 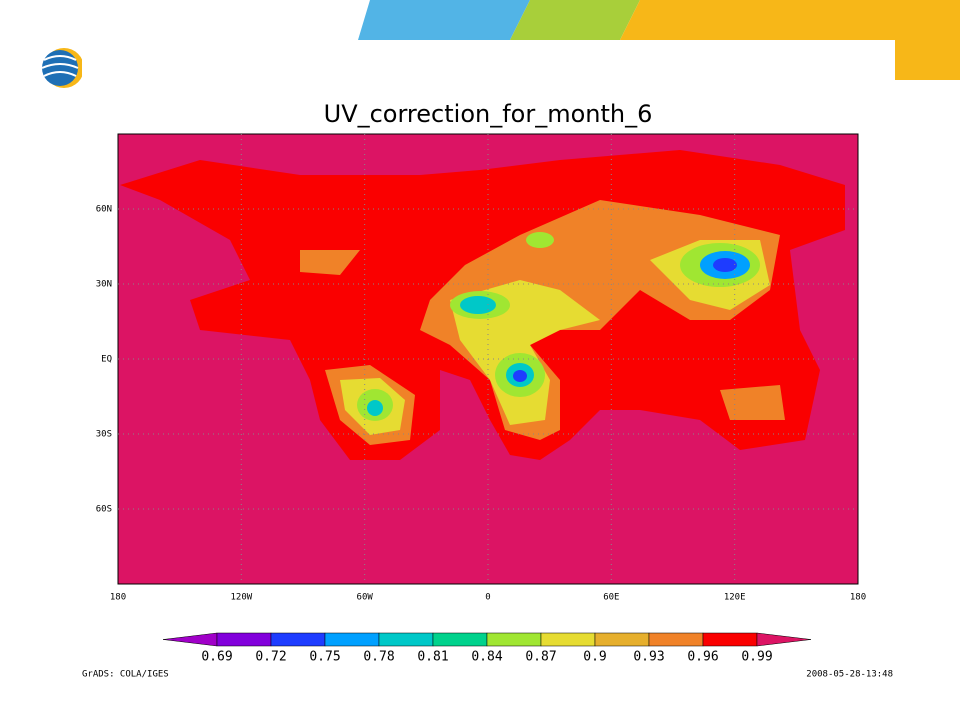 What do you see at coordinates (104, 435) in the screenshot?
I see `lat-label: 30S` at bounding box center [104, 435].